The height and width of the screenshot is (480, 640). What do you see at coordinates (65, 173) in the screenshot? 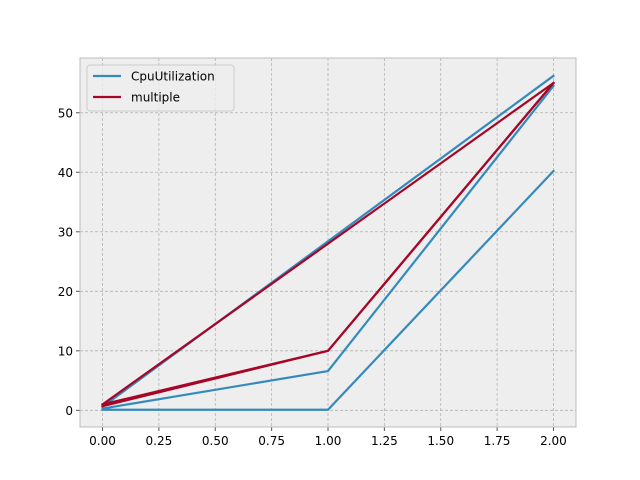
I see `y-tick-label: 40` at bounding box center [65, 173].